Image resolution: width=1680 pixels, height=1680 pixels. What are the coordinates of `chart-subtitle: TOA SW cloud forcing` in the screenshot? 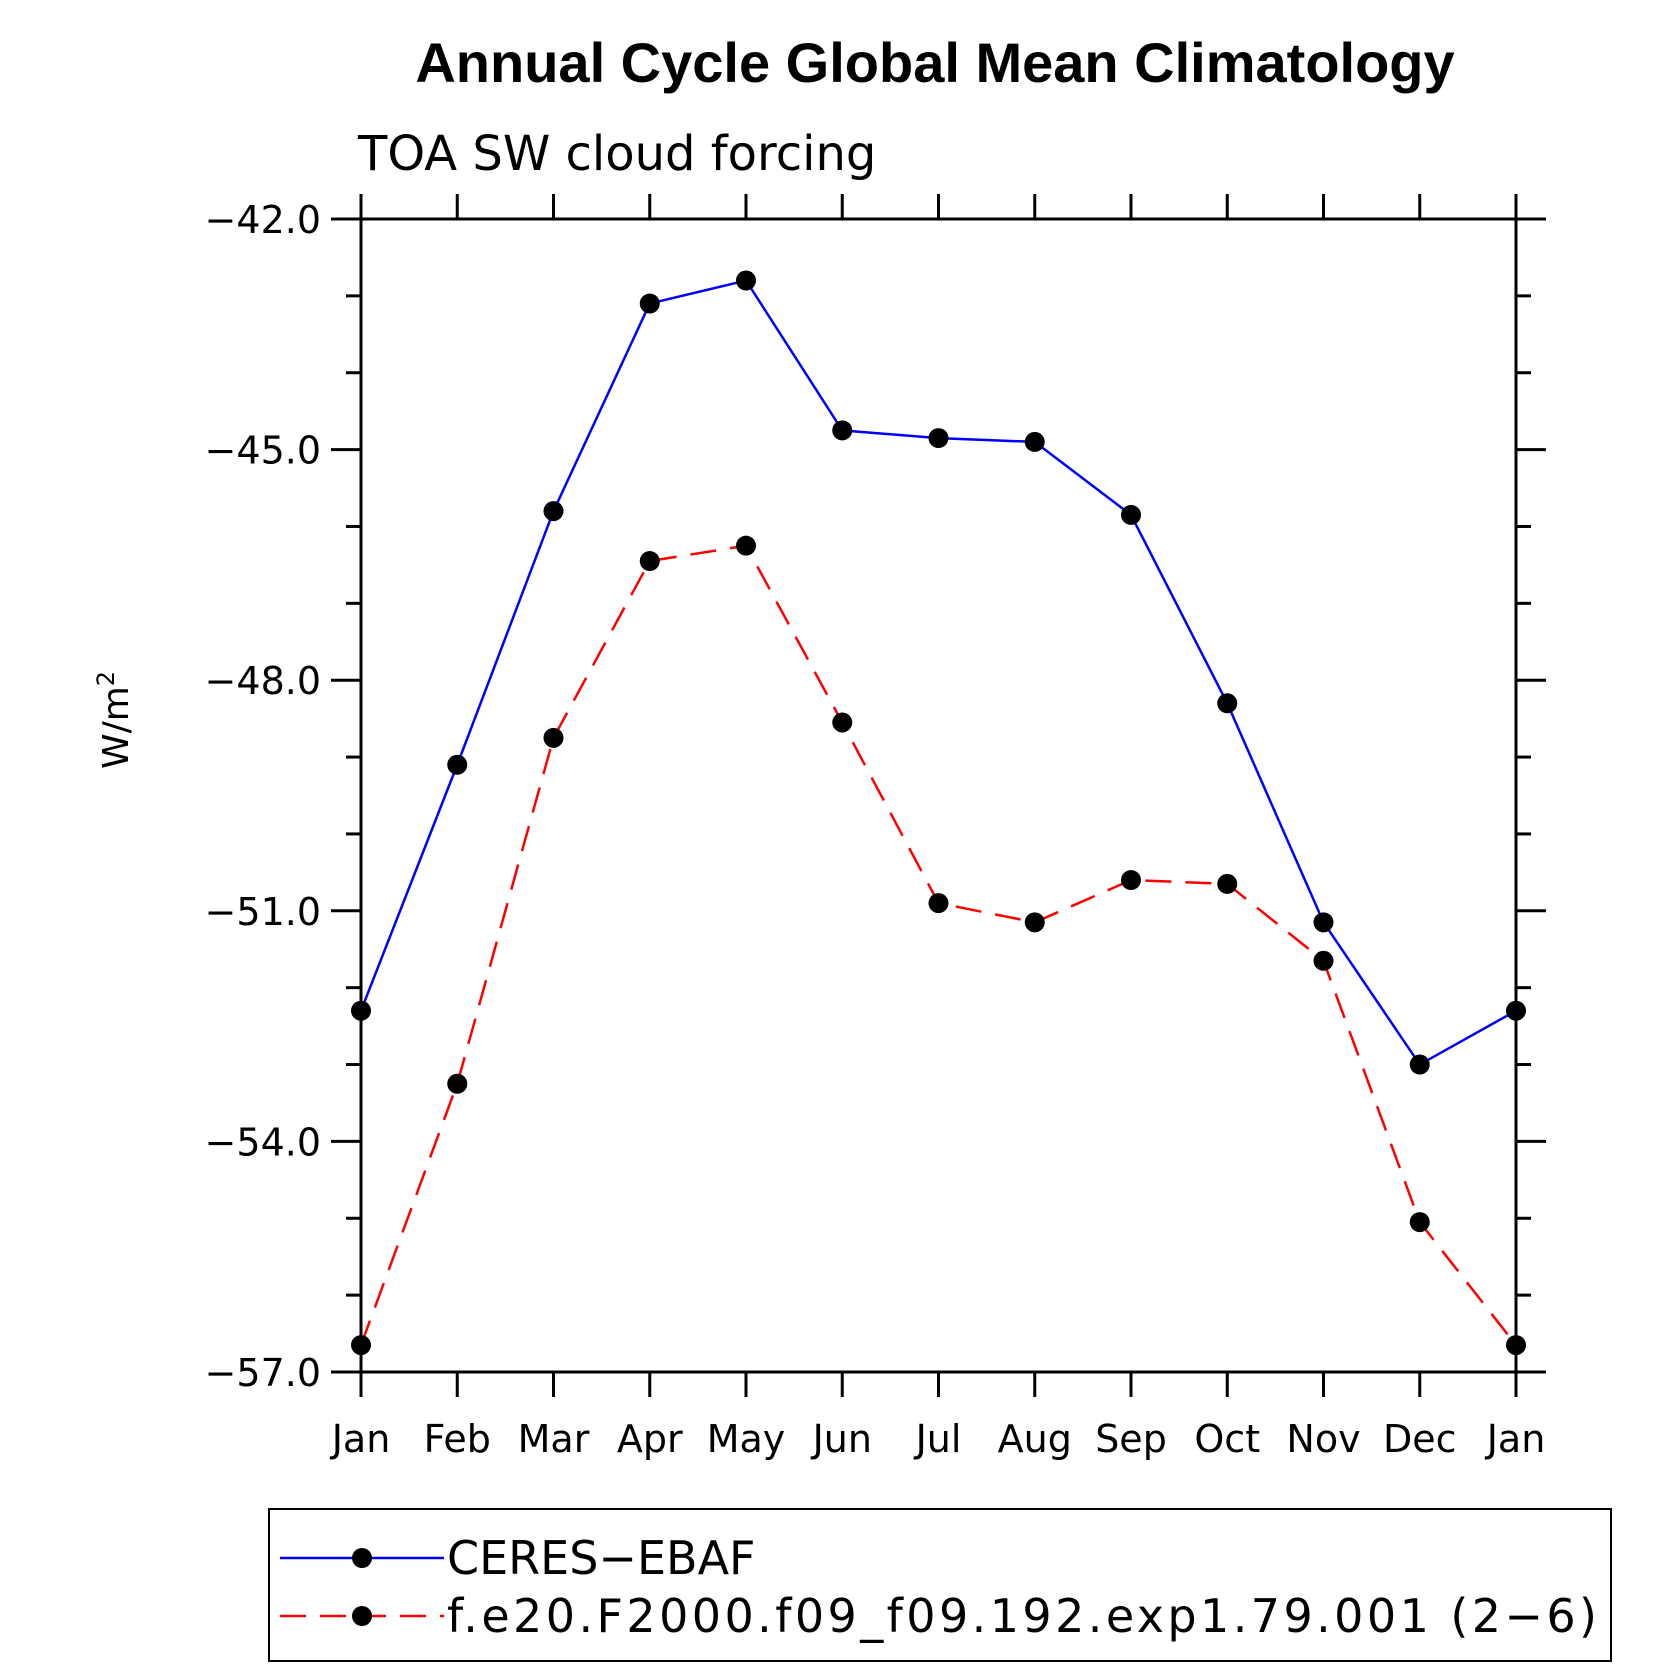 It's located at (616, 154).